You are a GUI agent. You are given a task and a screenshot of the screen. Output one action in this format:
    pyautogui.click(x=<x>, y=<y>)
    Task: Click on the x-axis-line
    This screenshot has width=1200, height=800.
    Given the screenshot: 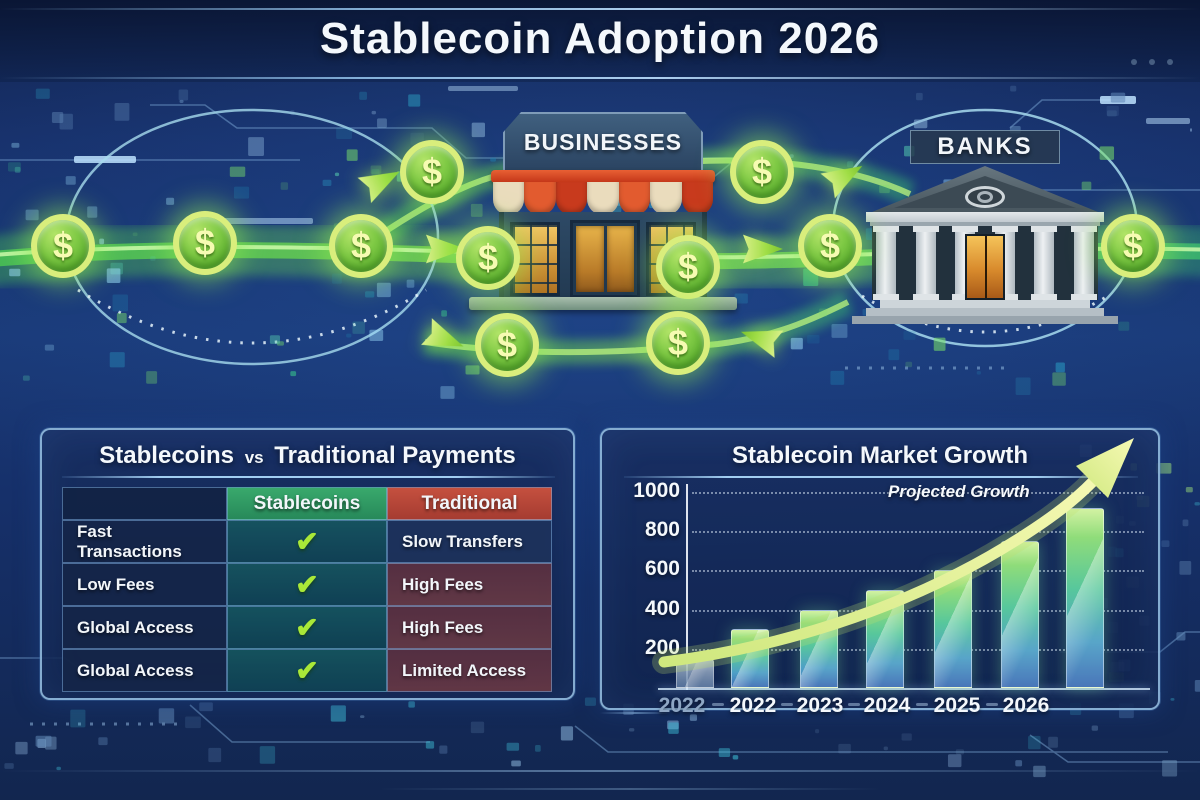 What is the action you would take?
    pyautogui.click(x=904, y=689)
    